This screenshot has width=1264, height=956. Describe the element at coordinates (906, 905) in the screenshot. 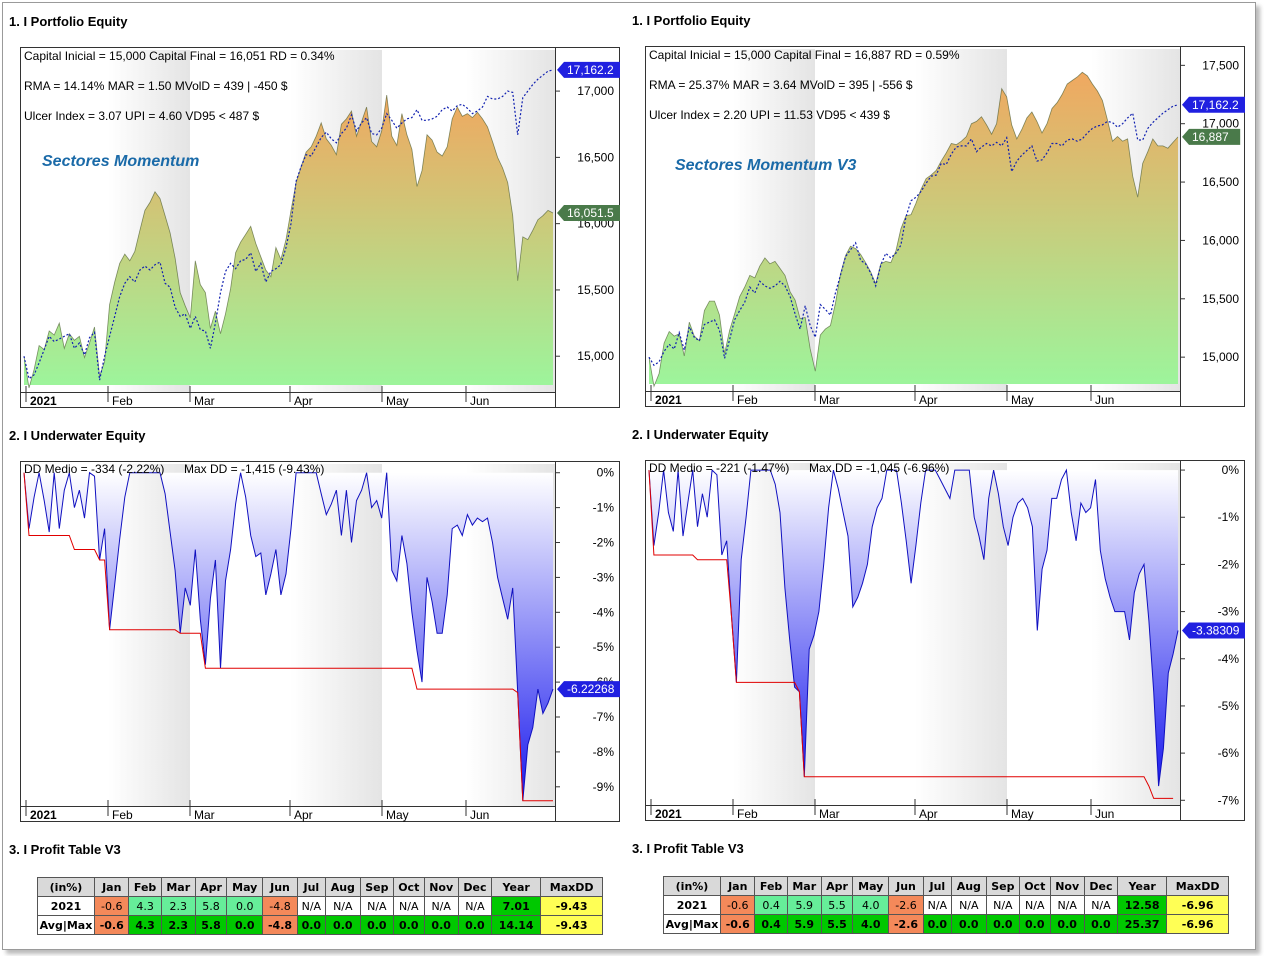

I see `pt2-cell: -2.6` at that location.